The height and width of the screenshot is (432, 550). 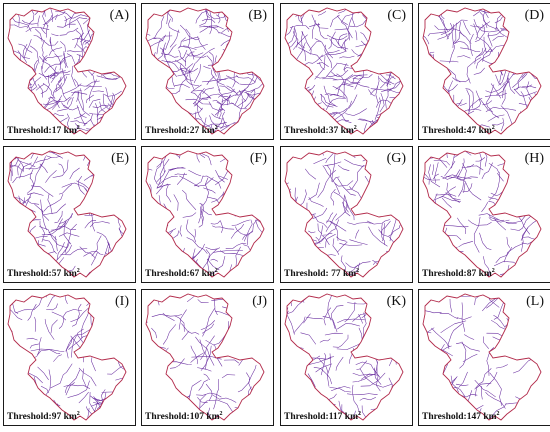 I want to click on threshold-label: Threshold:67 km2, so click(x=181, y=273).